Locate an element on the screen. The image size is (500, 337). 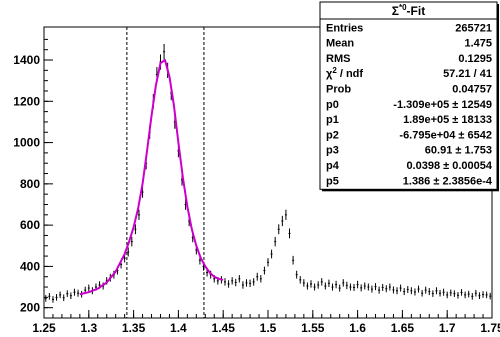
x-tick-label: 1.5 is located at coordinates (268, 328).